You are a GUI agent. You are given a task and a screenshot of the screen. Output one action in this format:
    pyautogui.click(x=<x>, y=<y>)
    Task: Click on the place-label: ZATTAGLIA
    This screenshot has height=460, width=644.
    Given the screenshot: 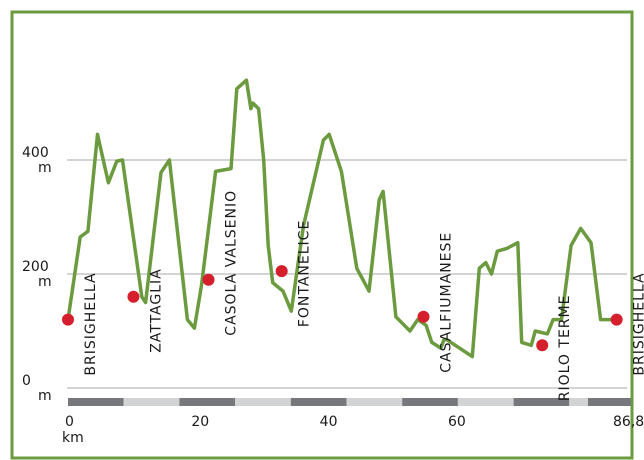 What is the action you would take?
    pyautogui.click(x=156, y=310)
    